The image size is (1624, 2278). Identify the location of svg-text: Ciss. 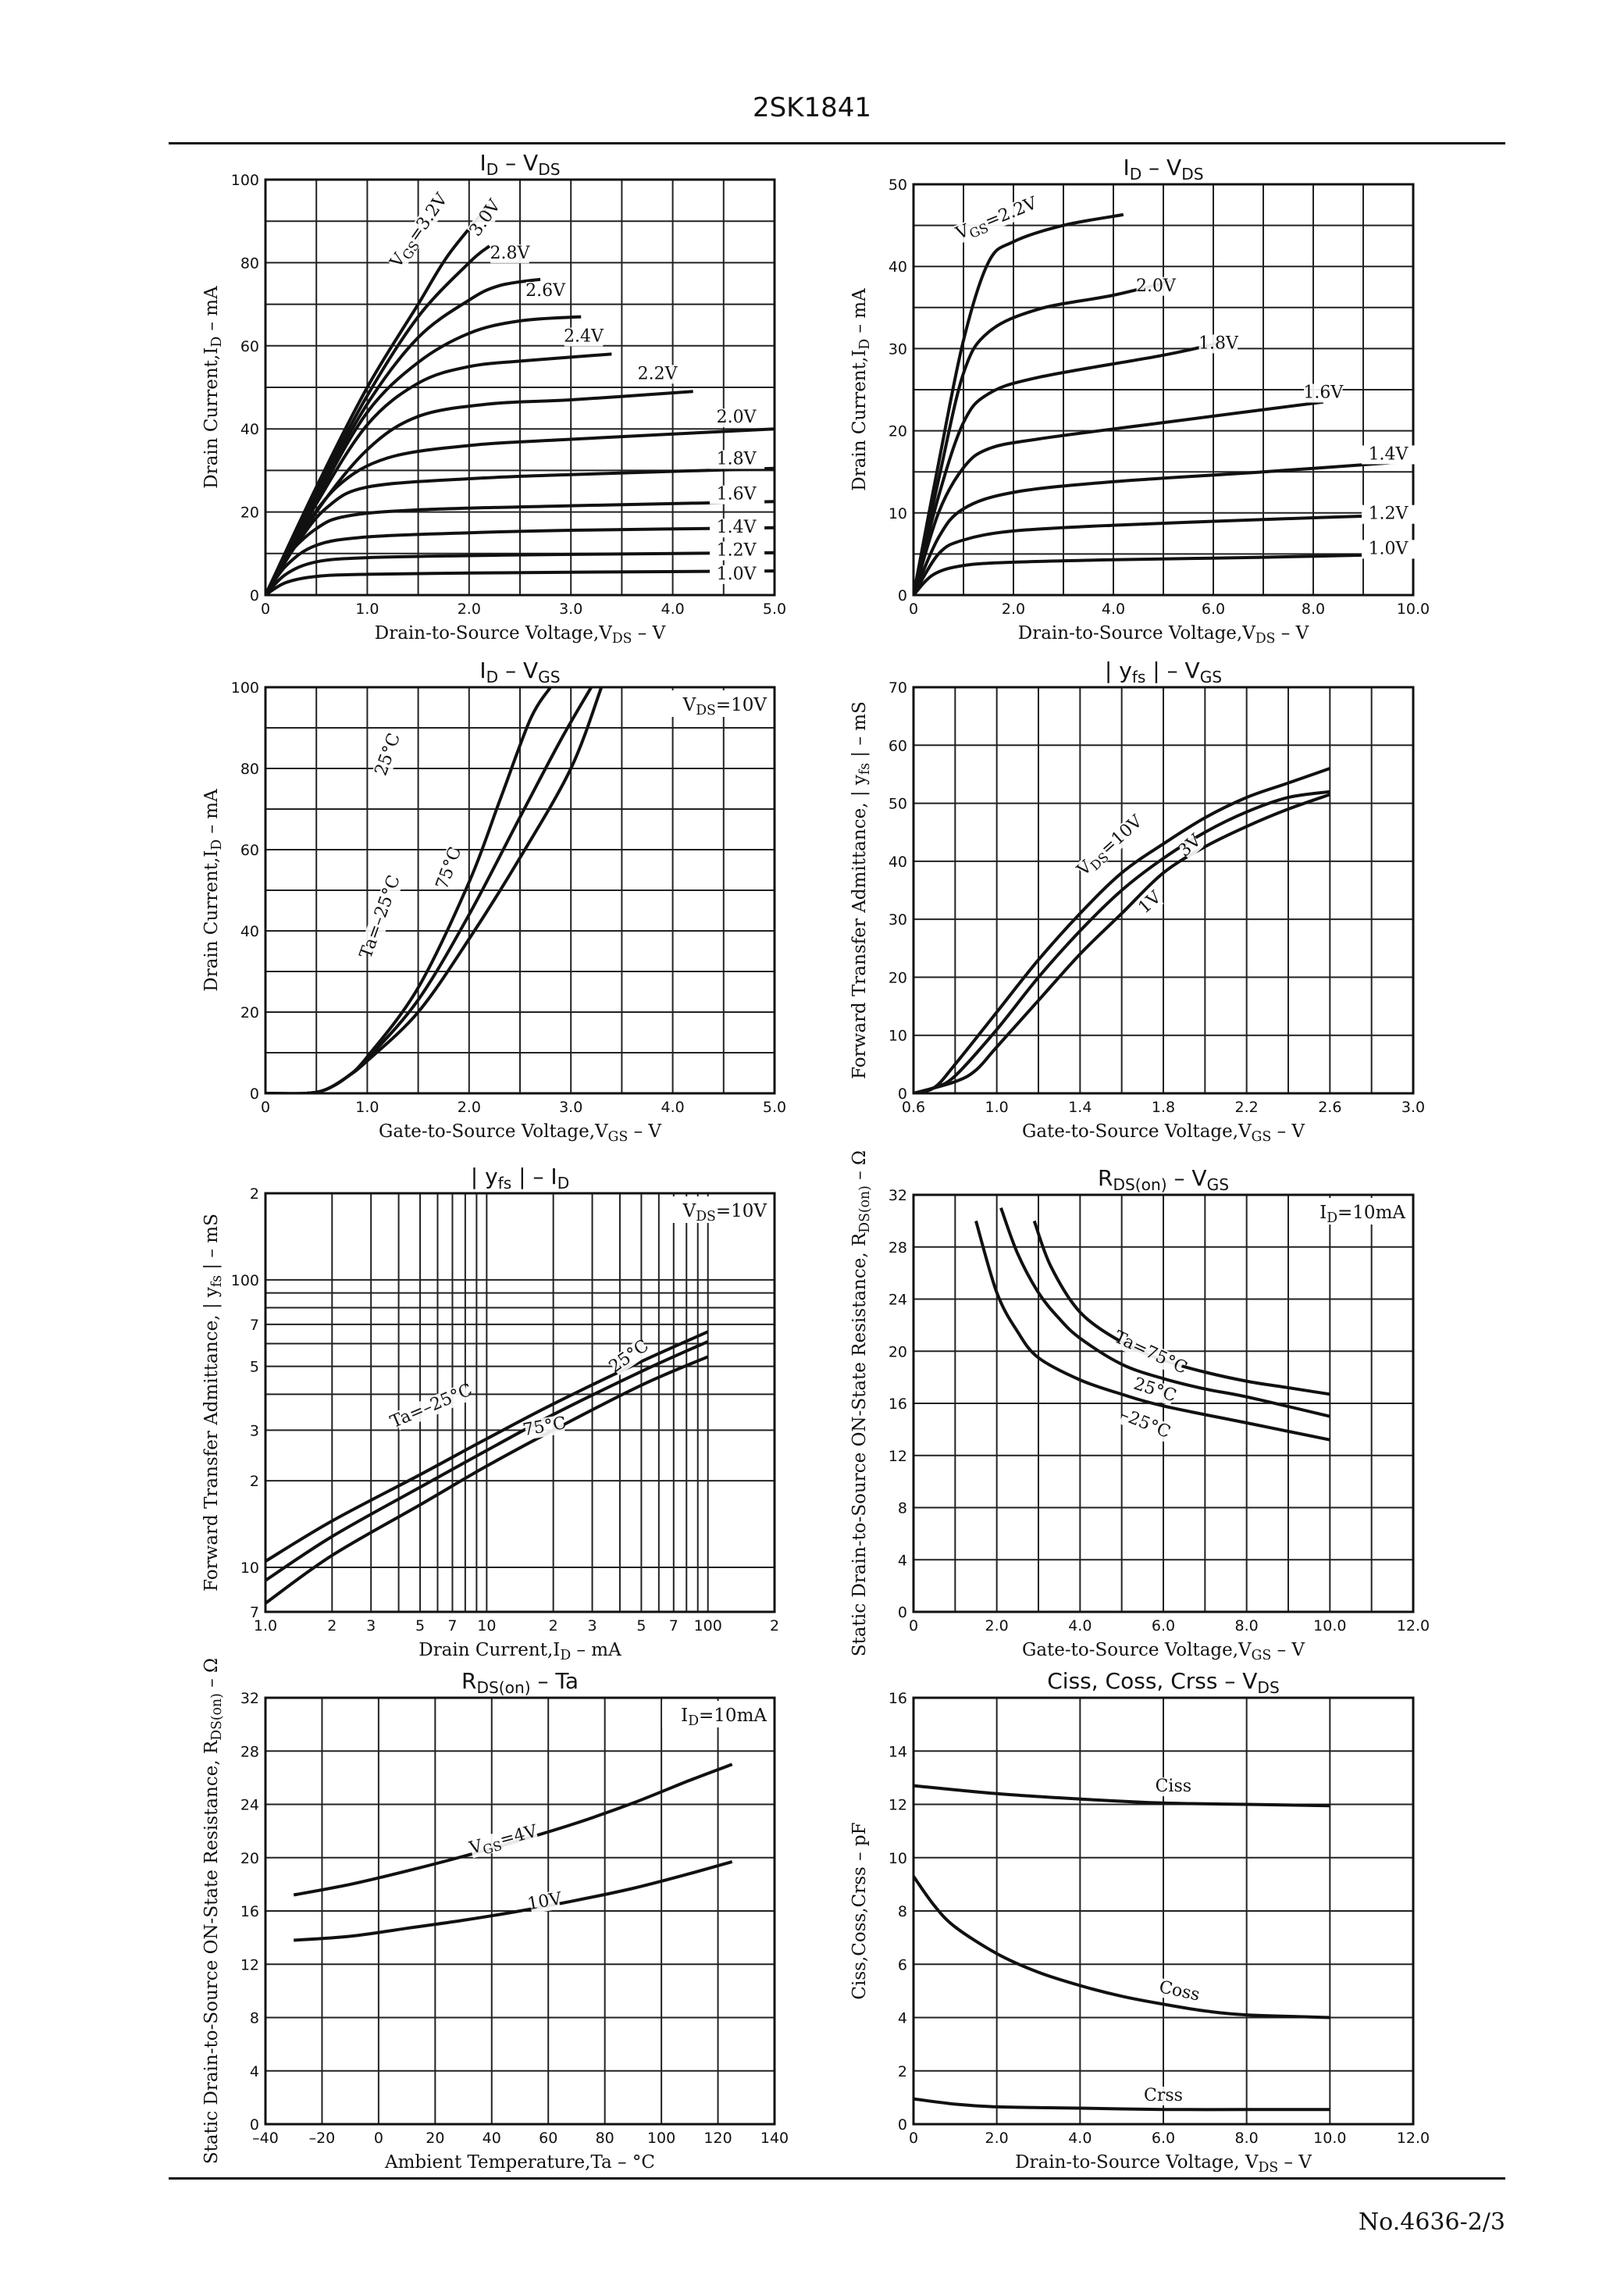
(1173, 1786).